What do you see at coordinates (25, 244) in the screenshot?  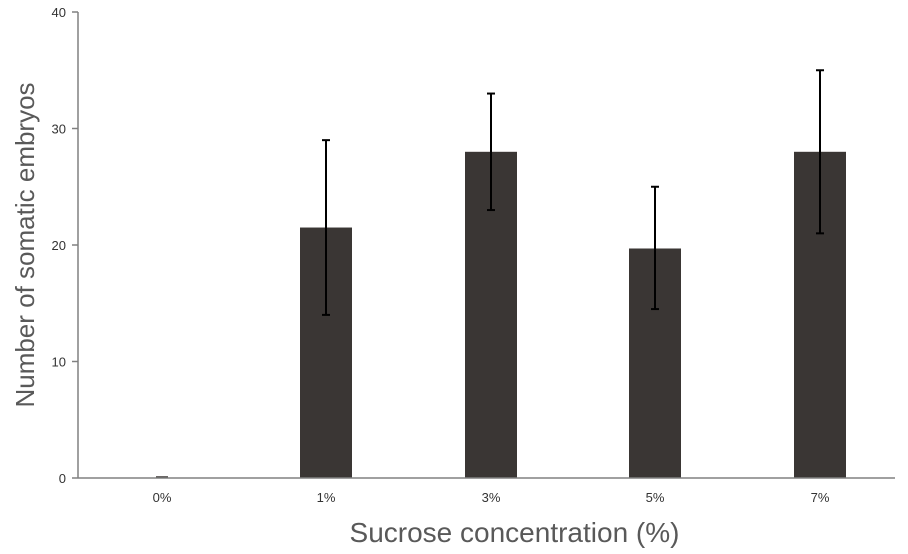 I see `y-axis-title: Number of somatic embryos` at bounding box center [25, 244].